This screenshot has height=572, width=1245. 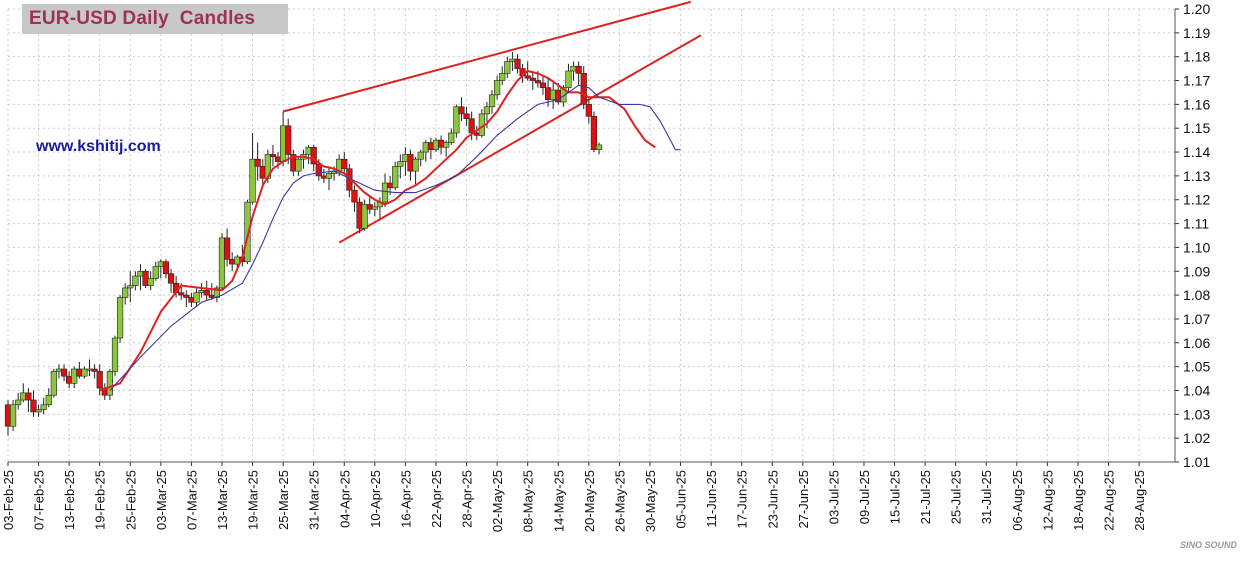 I want to click on x-tick-label: 31-Jul-25, so click(x=986, y=497).